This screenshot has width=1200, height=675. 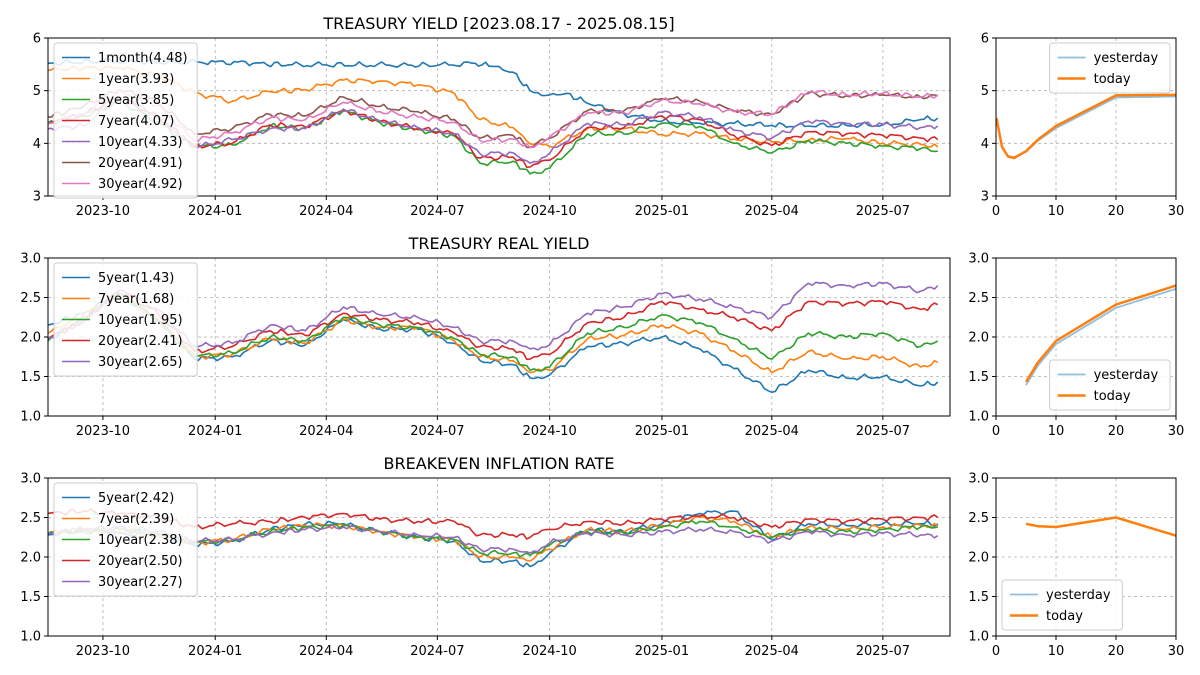 What do you see at coordinates (140, 341) in the screenshot?
I see `legend-label: 20year(2.41)` at bounding box center [140, 341].